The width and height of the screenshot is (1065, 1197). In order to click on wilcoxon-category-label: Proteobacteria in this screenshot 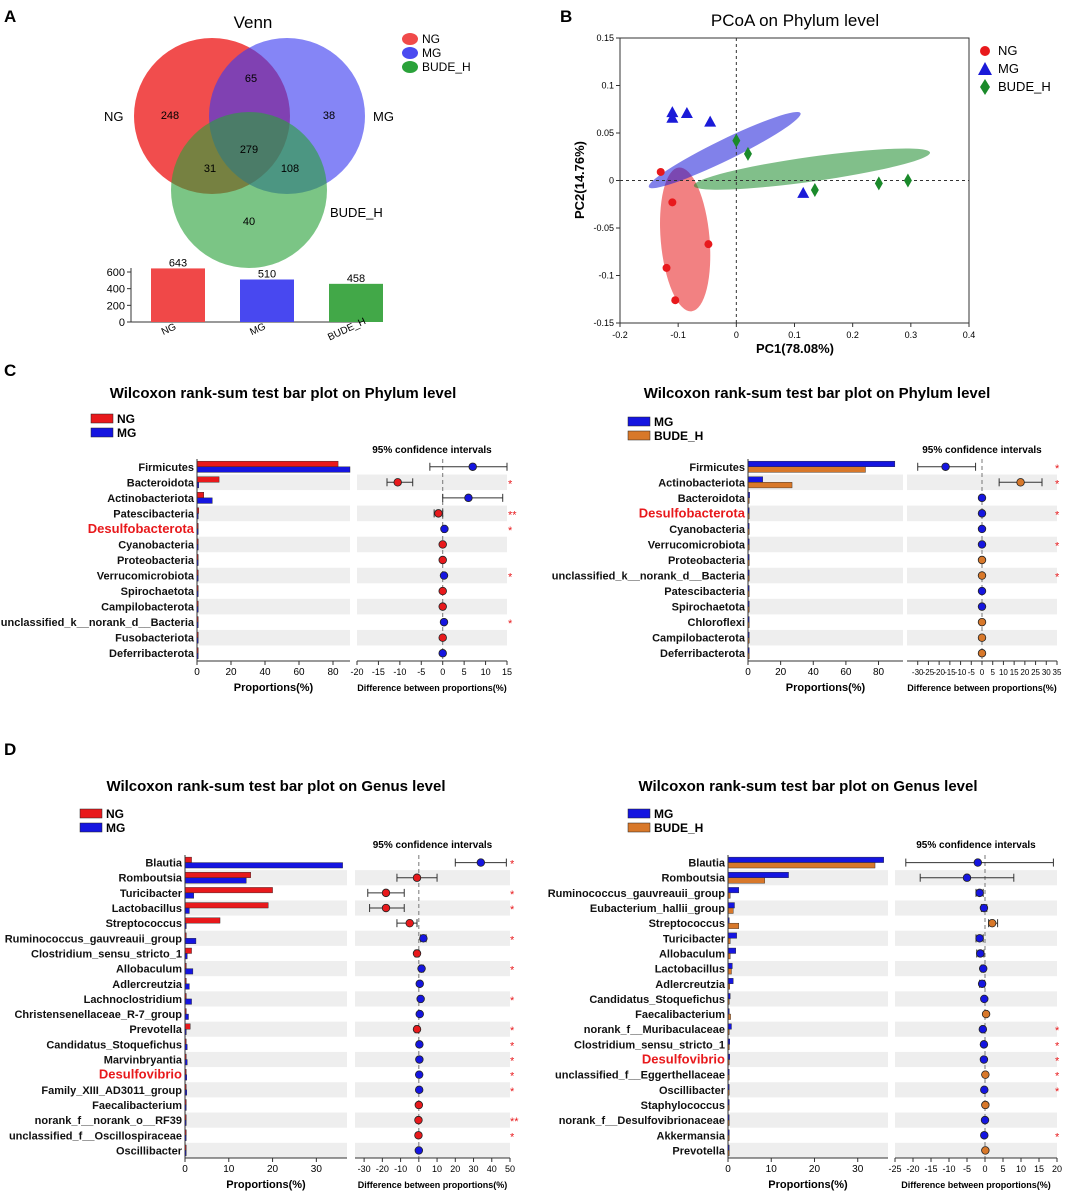, I will do `click(156, 561)`.